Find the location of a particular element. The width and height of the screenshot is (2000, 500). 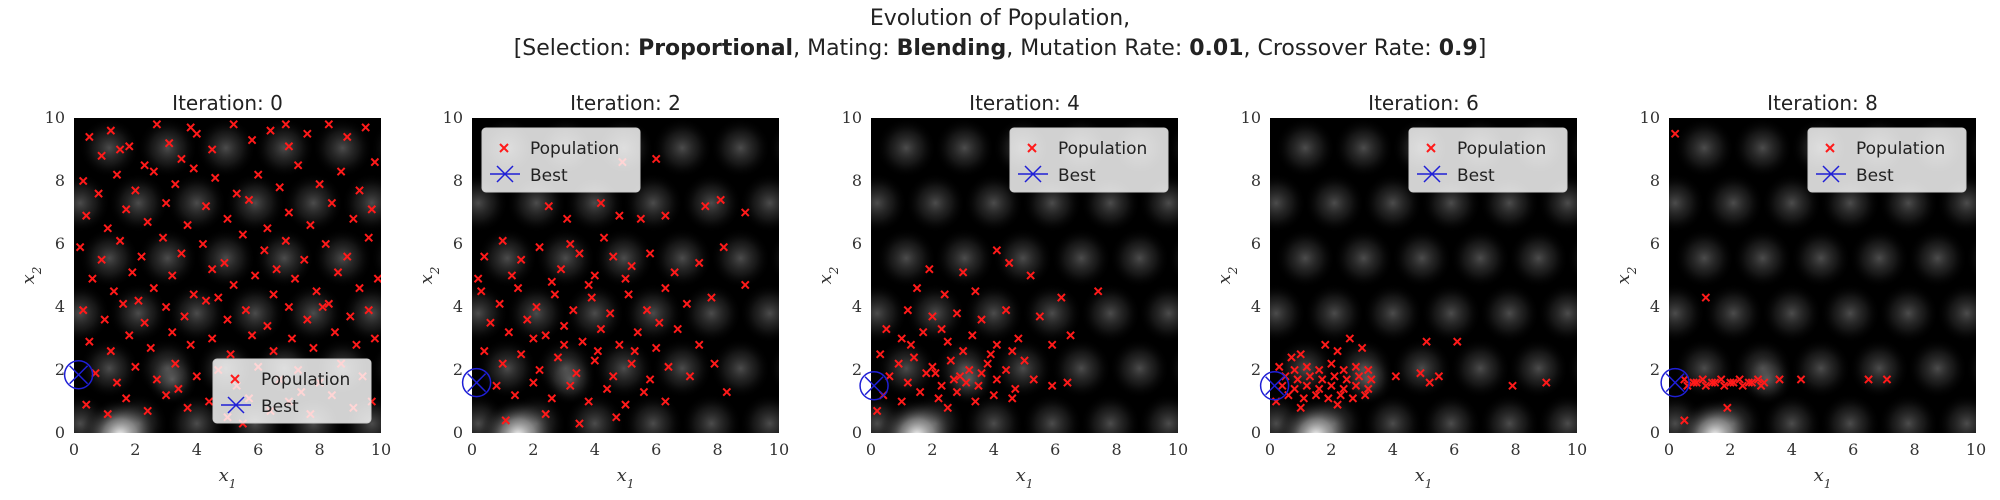

x-tick-label: 8 is located at coordinates (1117, 449).